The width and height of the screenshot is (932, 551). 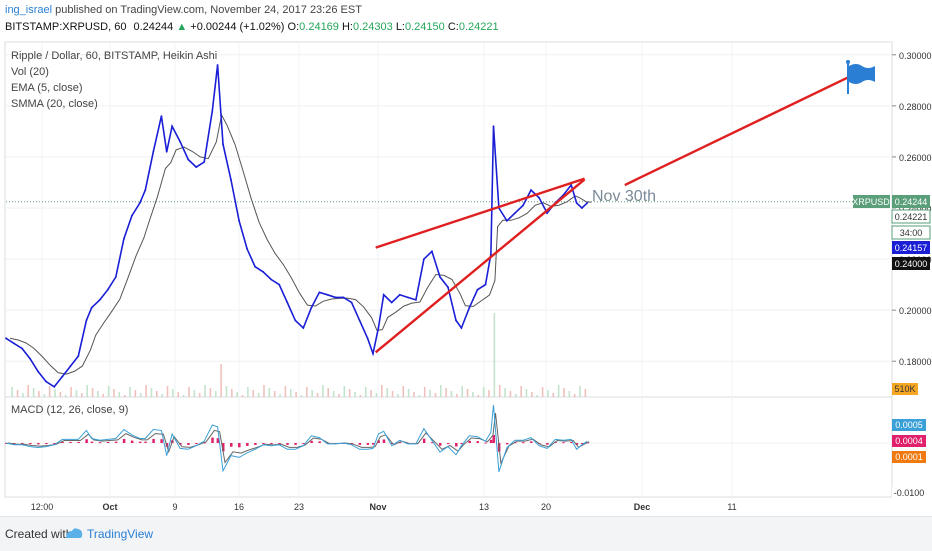 I want to click on x-tick-label: 23, so click(x=299, y=507).